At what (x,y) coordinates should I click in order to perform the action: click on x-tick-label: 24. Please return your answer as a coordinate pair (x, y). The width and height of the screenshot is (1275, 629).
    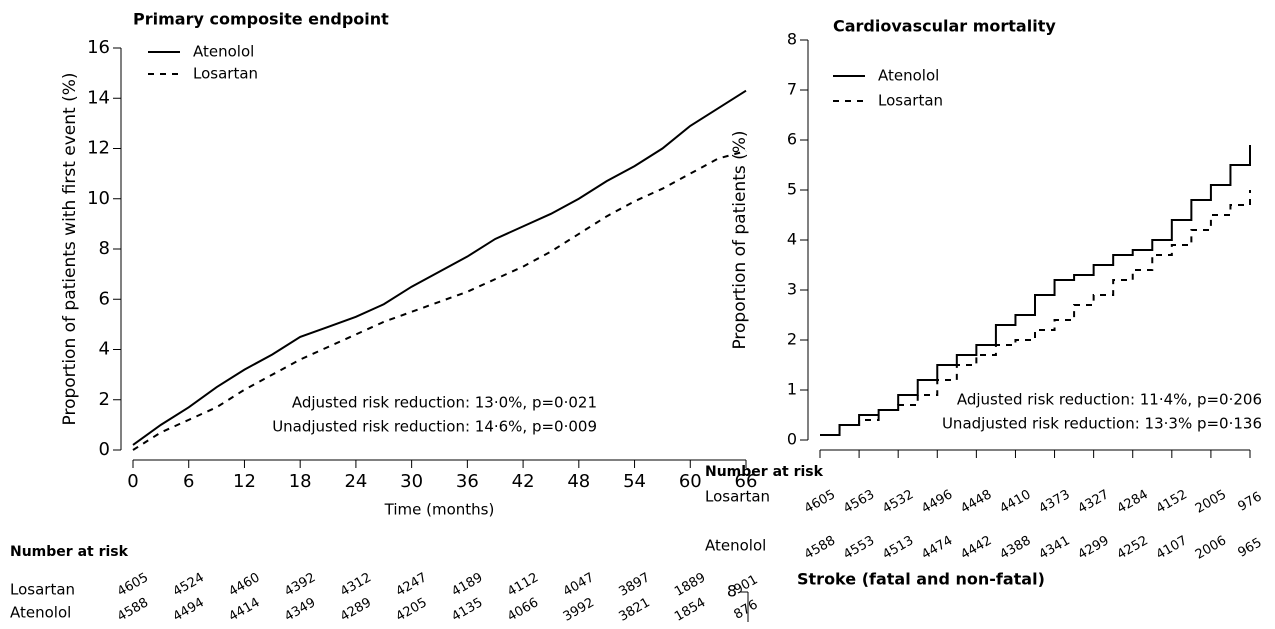
    Looking at the image, I should click on (355, 481).